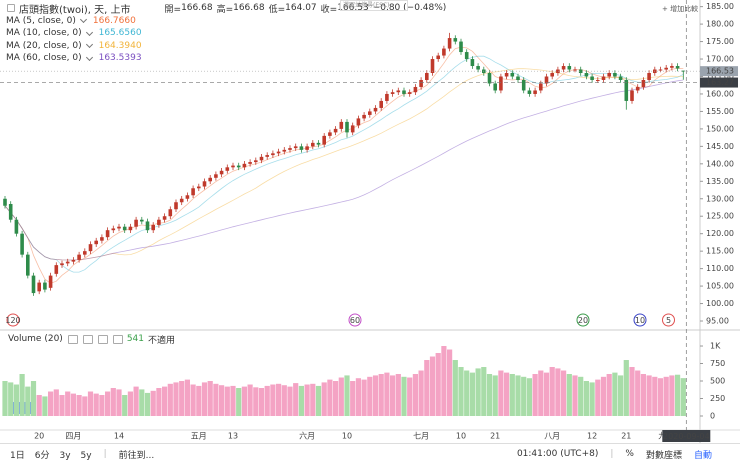 The image size is (740, 463). I want to click on crosshair-date-label: 2020-09-04, so click(686, 436).